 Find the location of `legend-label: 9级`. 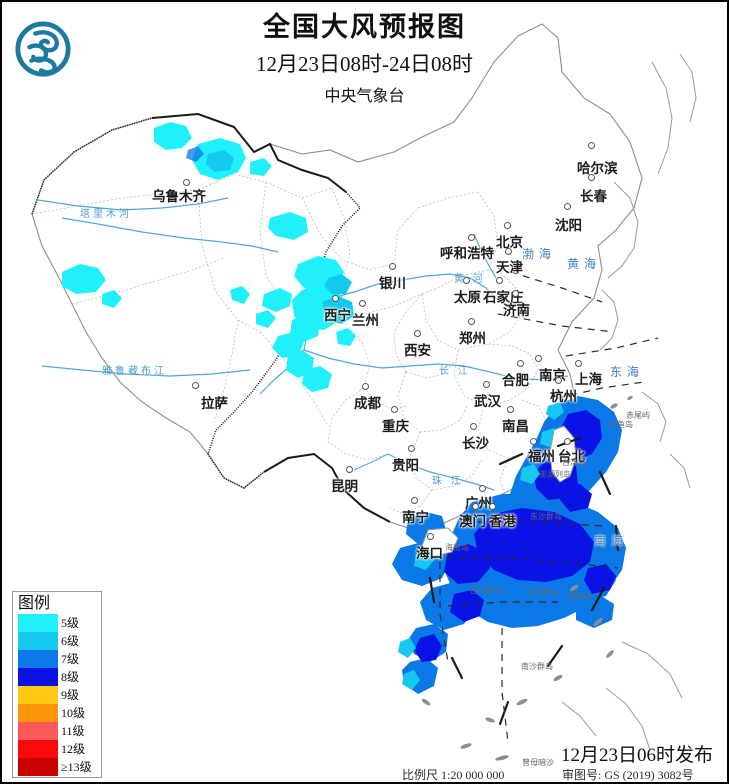

legend-label: 9级 is located at coordinates (70, 695).